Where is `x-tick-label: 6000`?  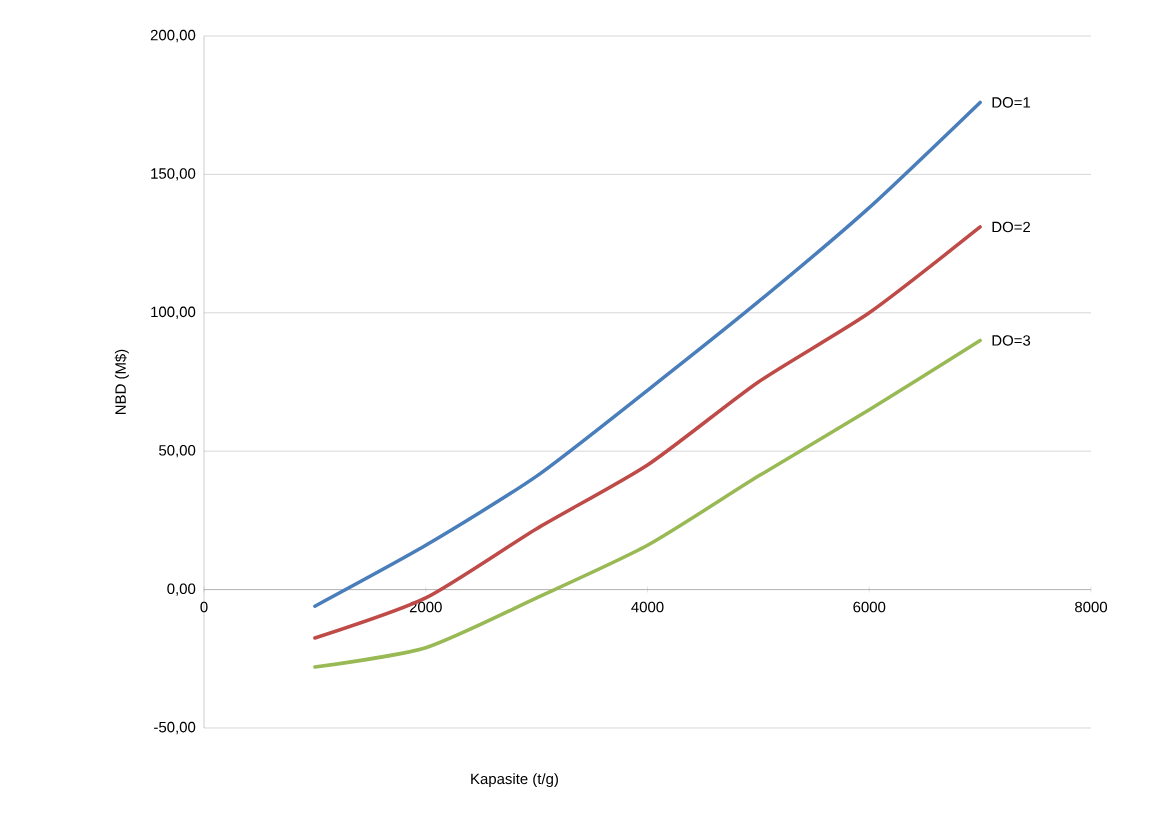 x-tick-label: 6000 is located at coordinates (869, 607).